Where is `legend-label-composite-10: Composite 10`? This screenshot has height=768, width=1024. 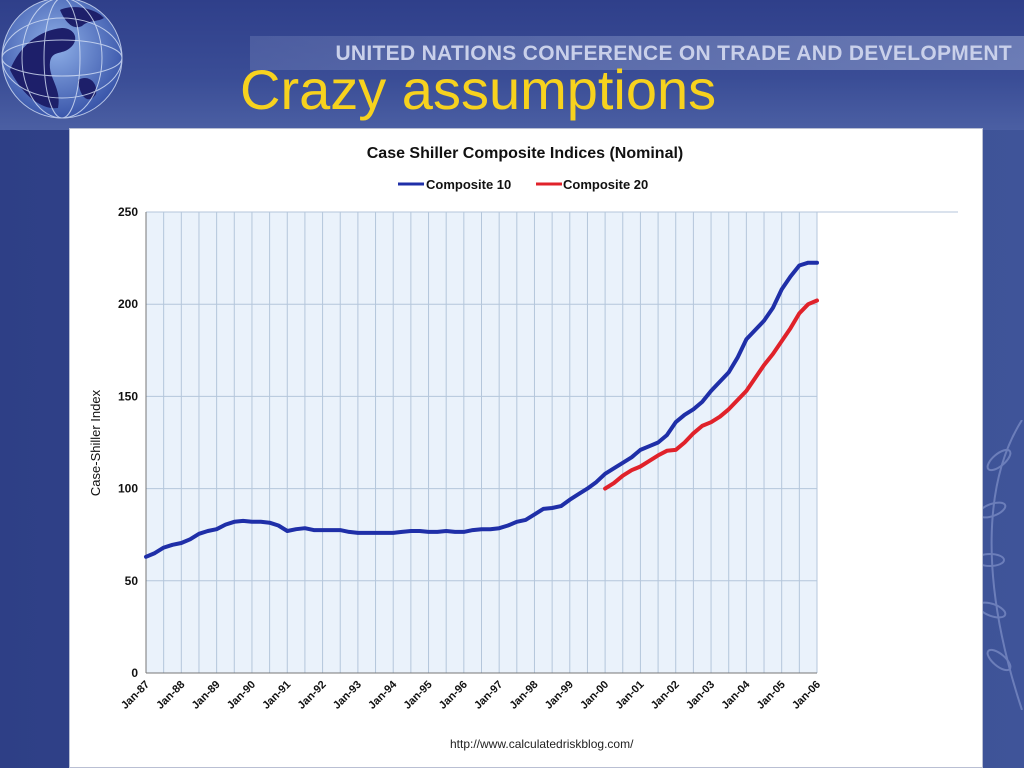 legend-label-composite-10: Composite 10 is located at coordinates (468, 184).